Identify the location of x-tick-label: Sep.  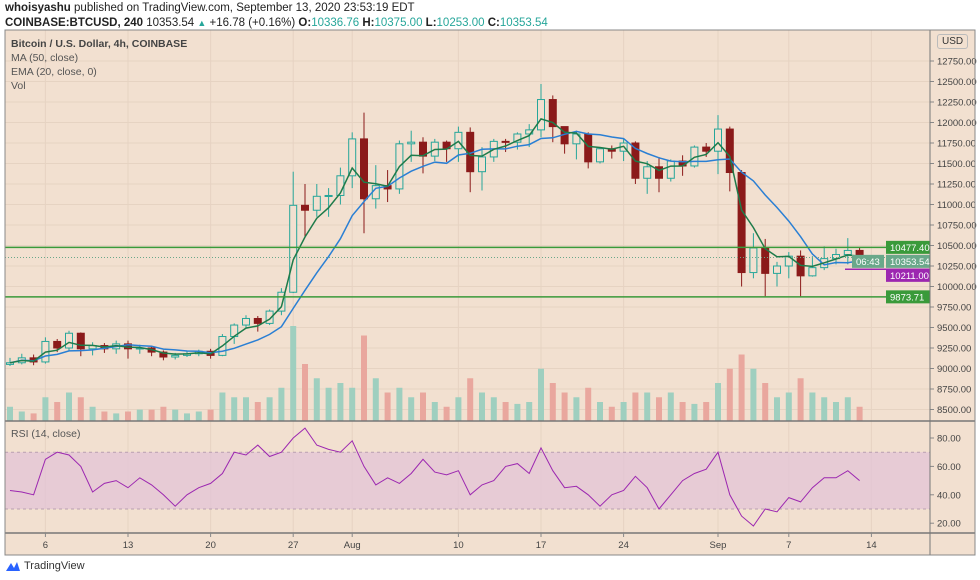
(718, 545).